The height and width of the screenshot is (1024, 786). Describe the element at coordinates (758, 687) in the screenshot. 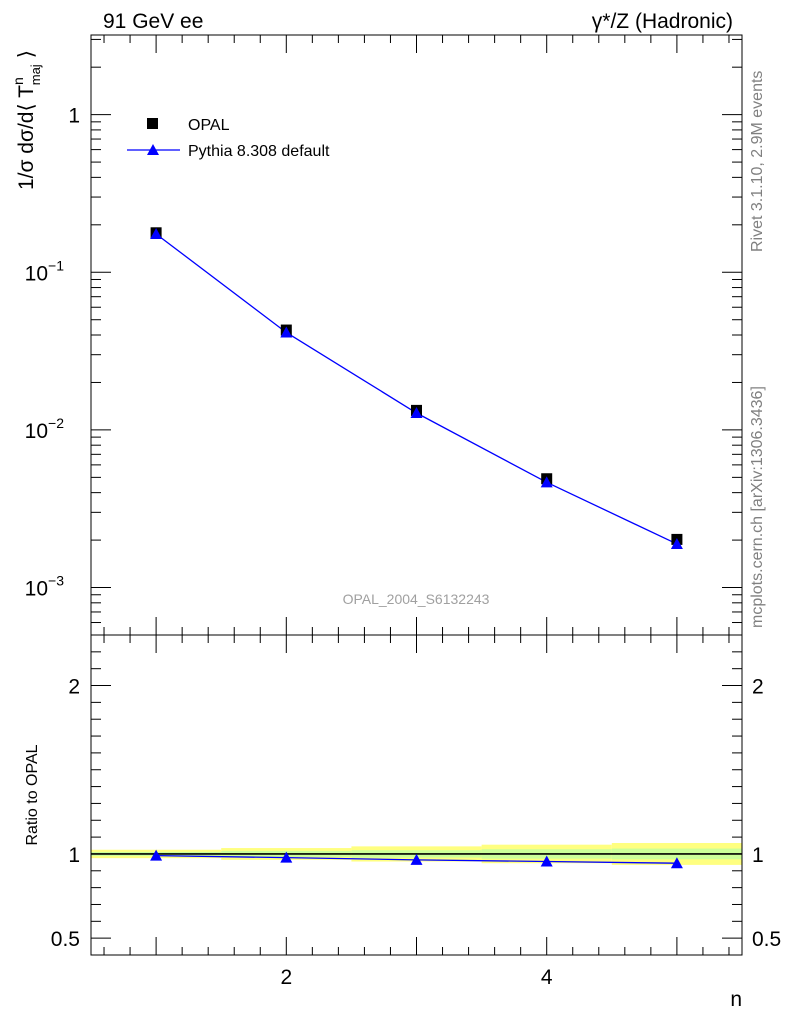

I see `ratio-y-tick-label-right: 2` at that location.